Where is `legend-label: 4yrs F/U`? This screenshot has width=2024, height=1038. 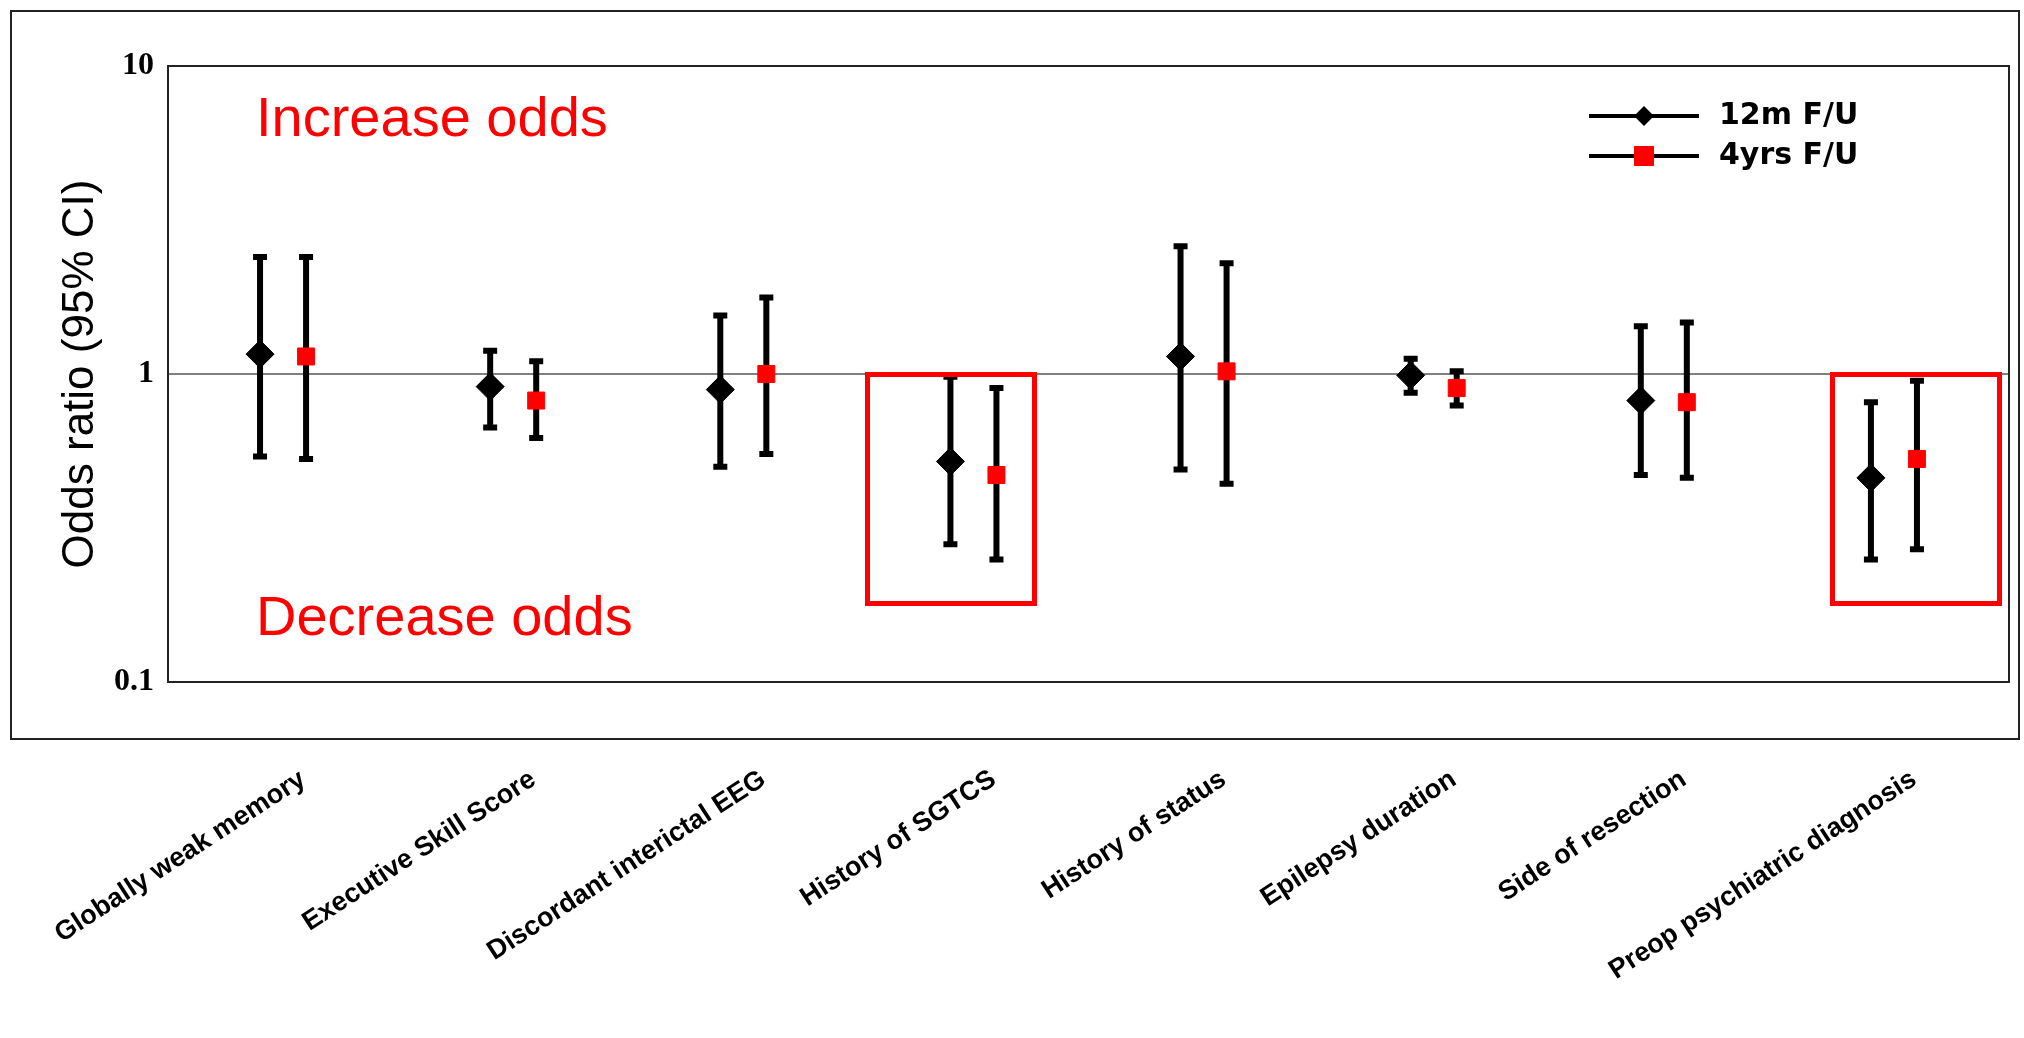 legend-label: 4yrs F/U is located at coordinates (1789, 153).